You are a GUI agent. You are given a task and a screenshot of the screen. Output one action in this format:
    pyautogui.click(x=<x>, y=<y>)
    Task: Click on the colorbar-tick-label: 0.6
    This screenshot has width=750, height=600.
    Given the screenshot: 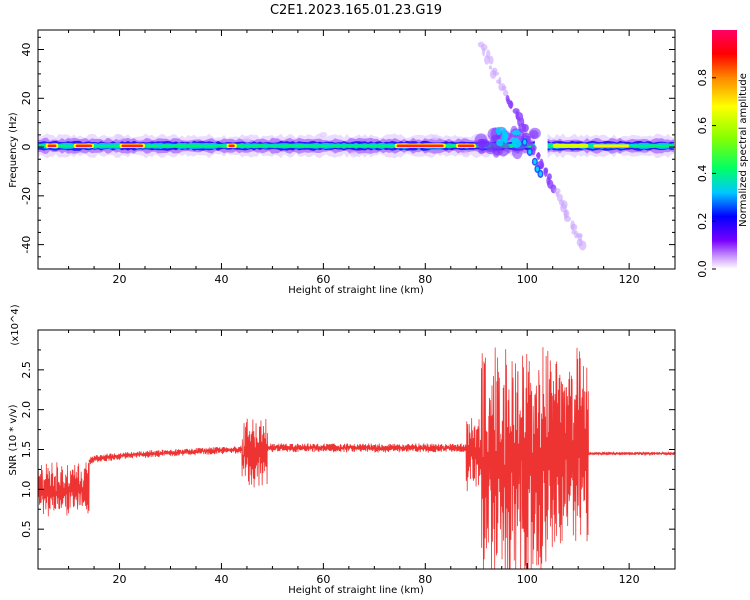 What is the action you would take?
    pyautogui.click(x=702, y=126)
    